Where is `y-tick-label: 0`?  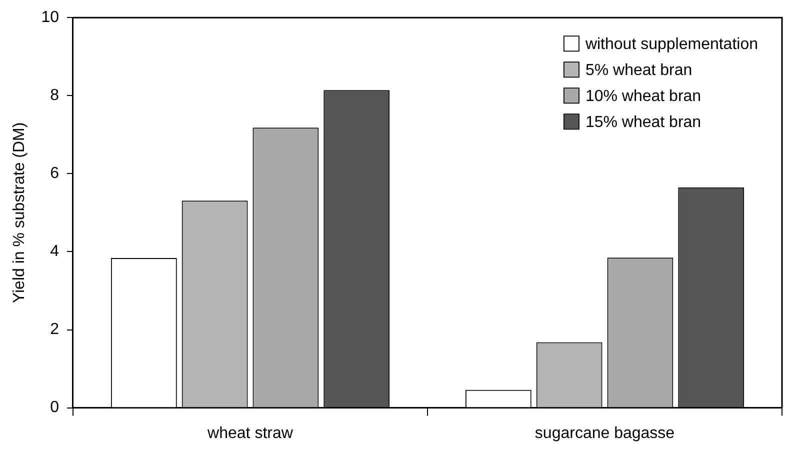 y-tick-label: 0 is located at coordinates (55, 407).